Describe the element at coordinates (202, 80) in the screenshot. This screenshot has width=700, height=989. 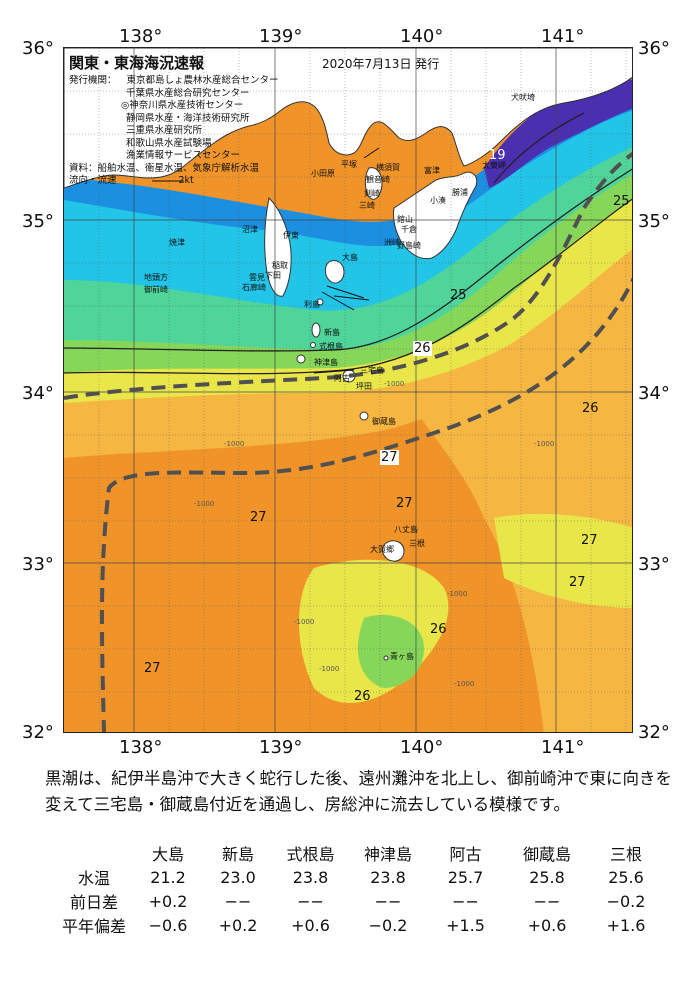
I see `issuer-name: 東京都島しょ農林水産総合センター` at that location.